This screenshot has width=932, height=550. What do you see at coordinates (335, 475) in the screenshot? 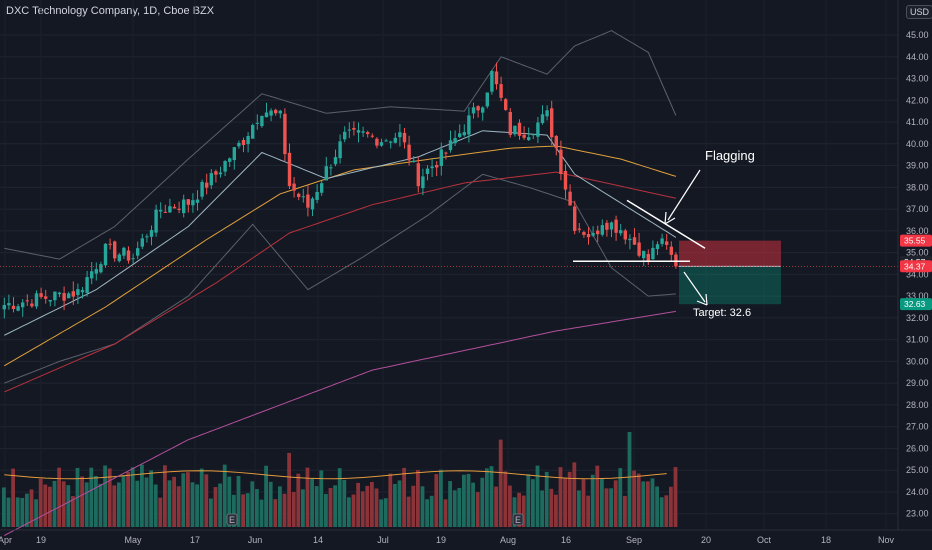
I see `volume-ma-line` at bounding box center [335, 475].